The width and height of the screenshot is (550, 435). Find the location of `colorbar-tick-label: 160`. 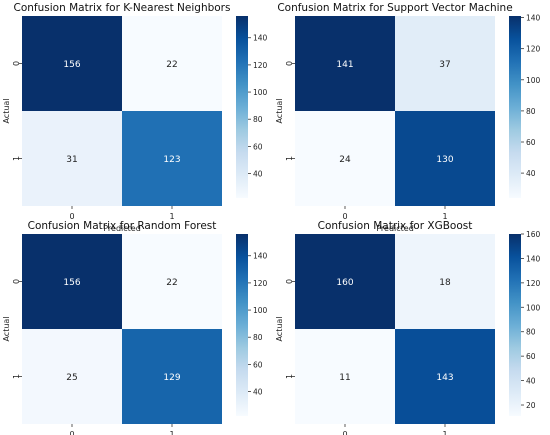

colorbar-tick-label: 160 is located at coordinates (533, 234).